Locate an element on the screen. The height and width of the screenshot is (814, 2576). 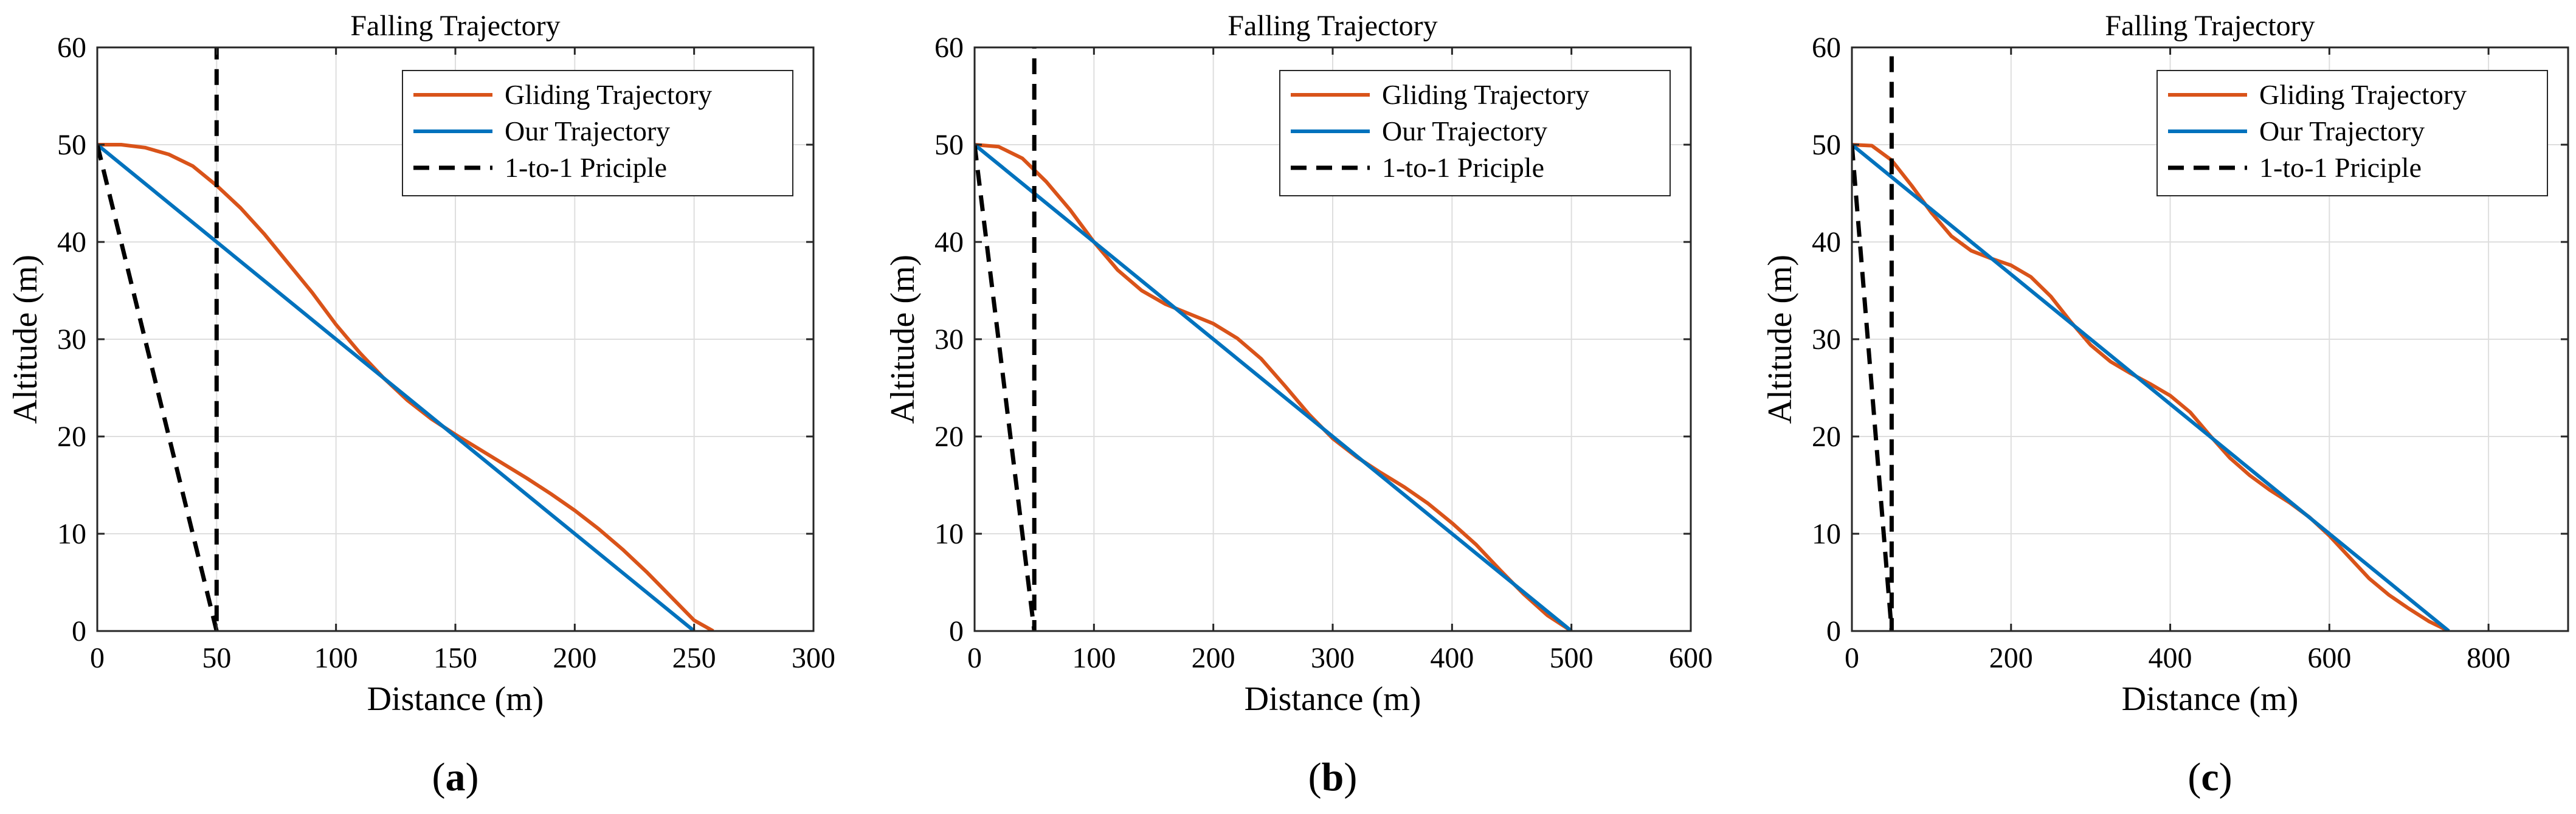
subfigure-label: (b) is located at coordinates (1333, 777).